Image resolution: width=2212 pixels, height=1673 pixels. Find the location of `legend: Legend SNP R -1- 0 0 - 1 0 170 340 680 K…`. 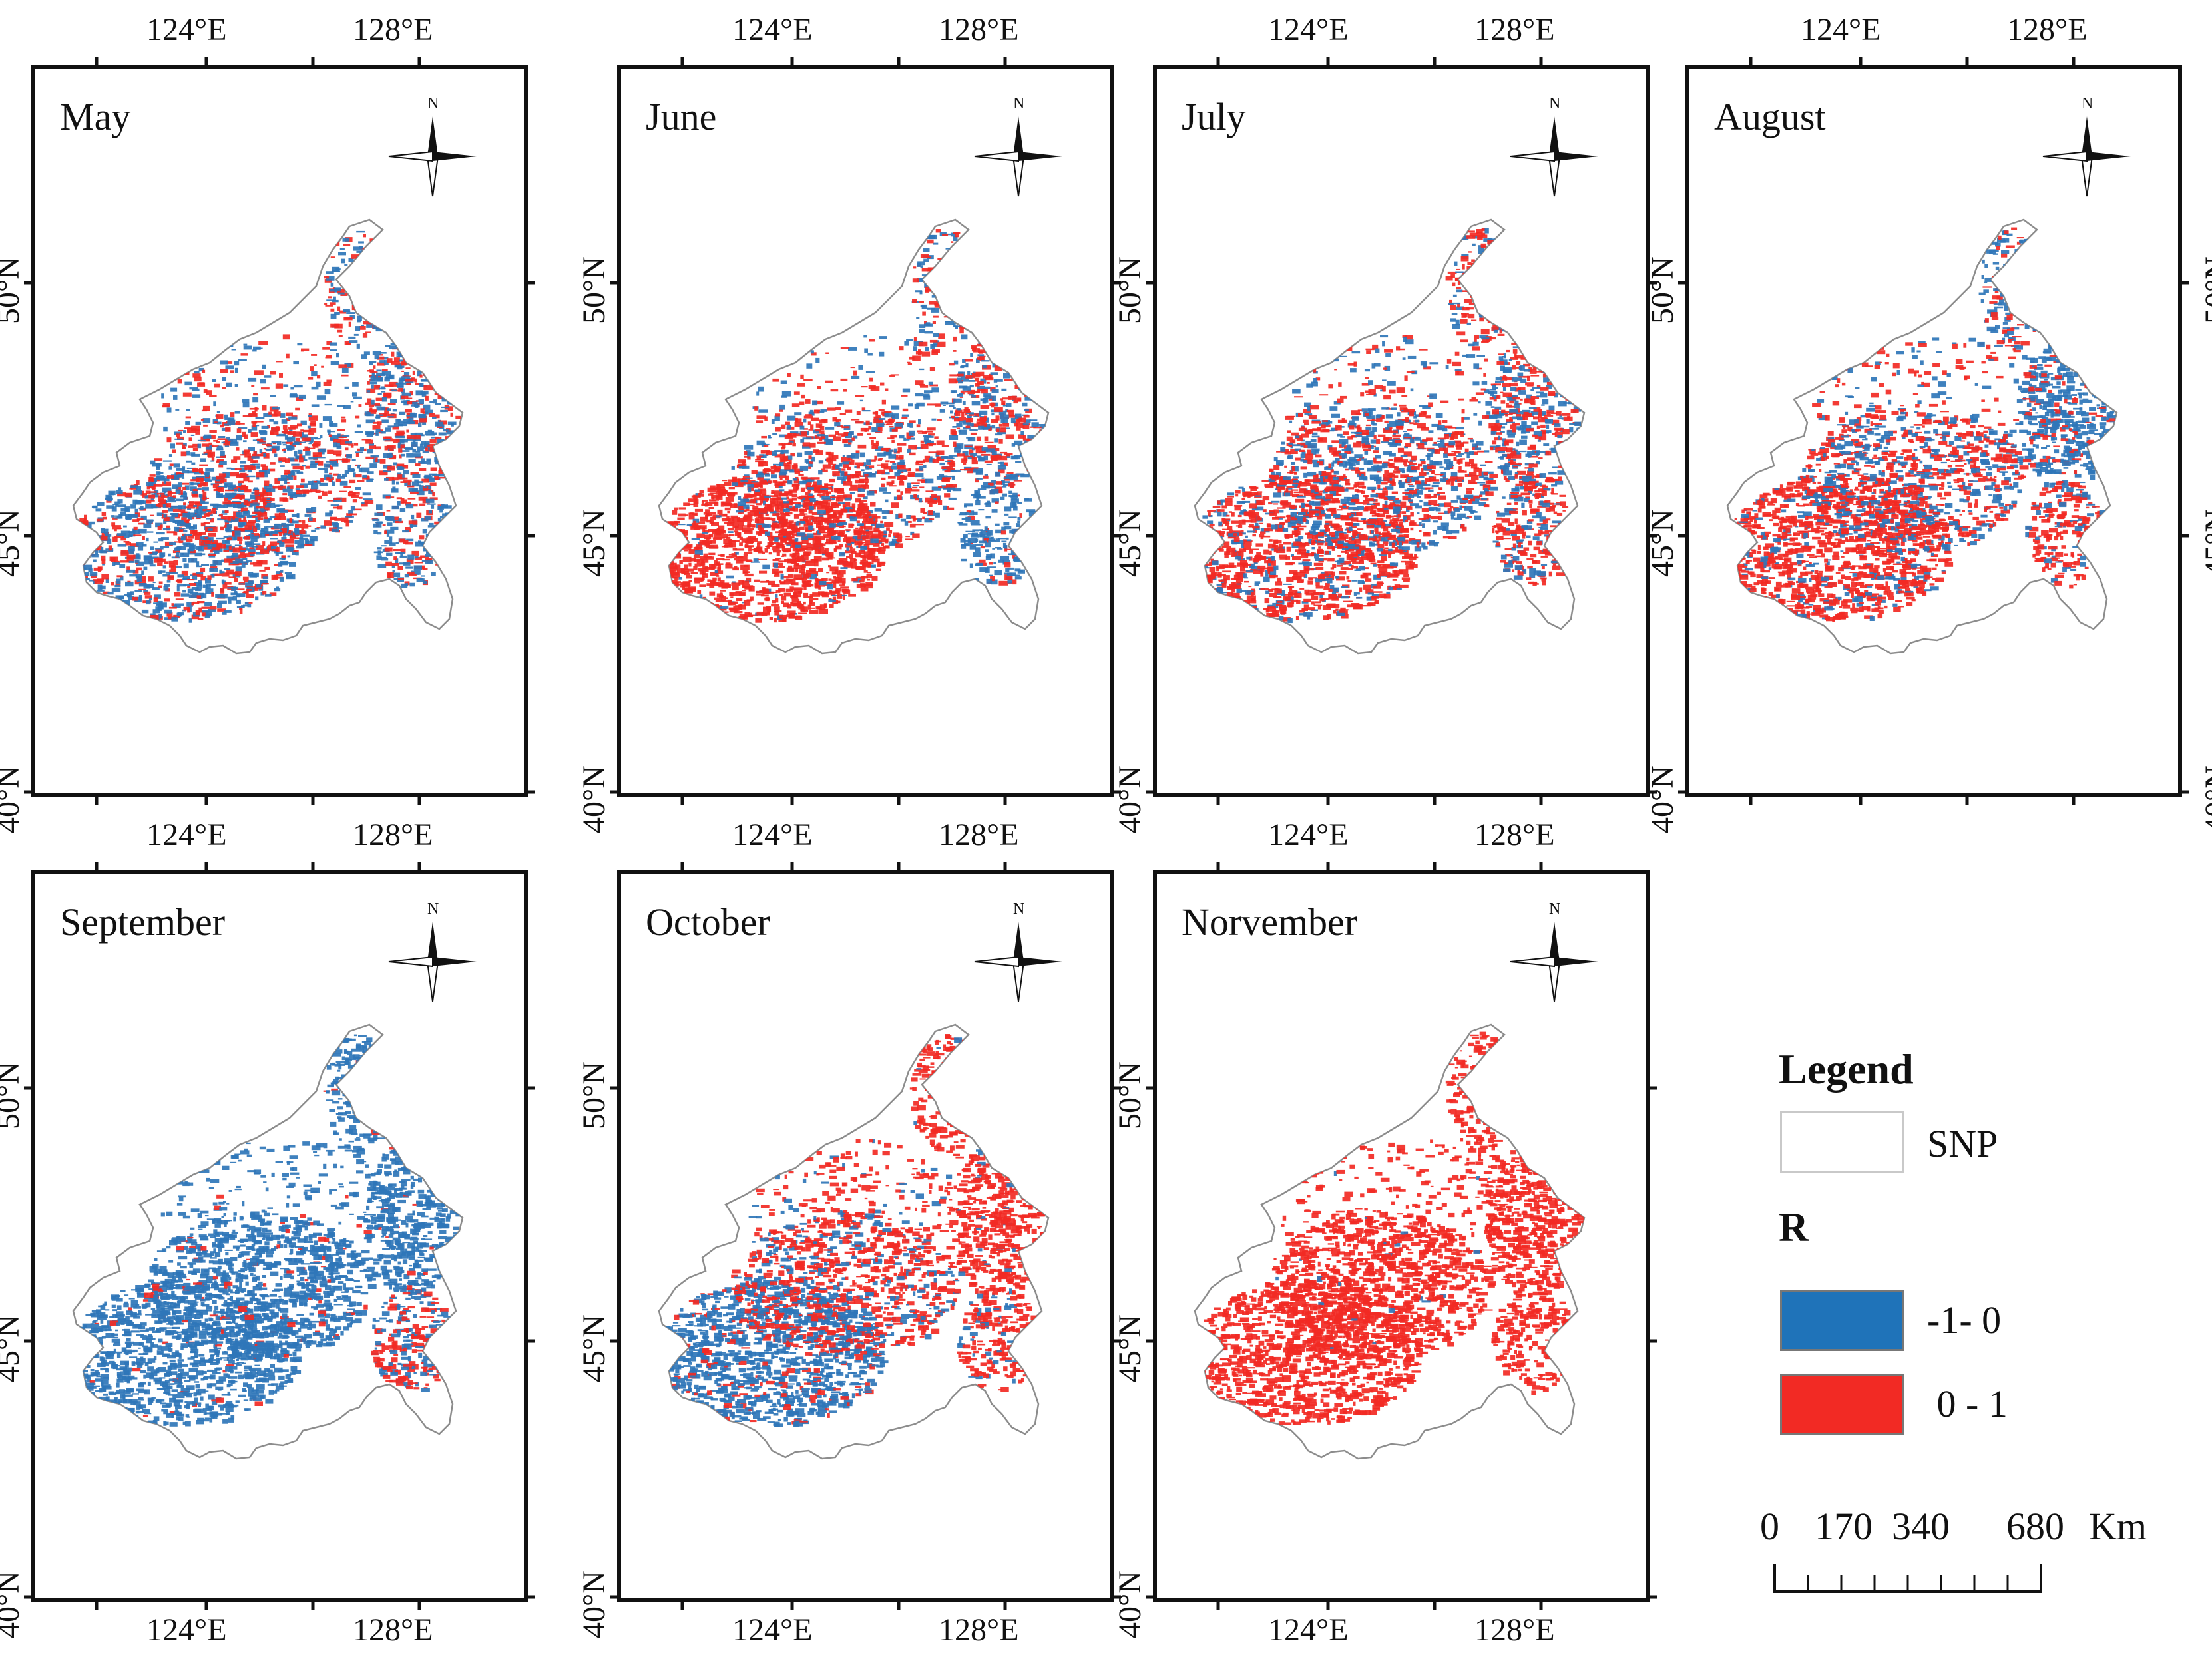

legend: Legend SNP R -1- 0 0 - 1 0 170 340 680 K… is located at coordinates (1979, 1319).